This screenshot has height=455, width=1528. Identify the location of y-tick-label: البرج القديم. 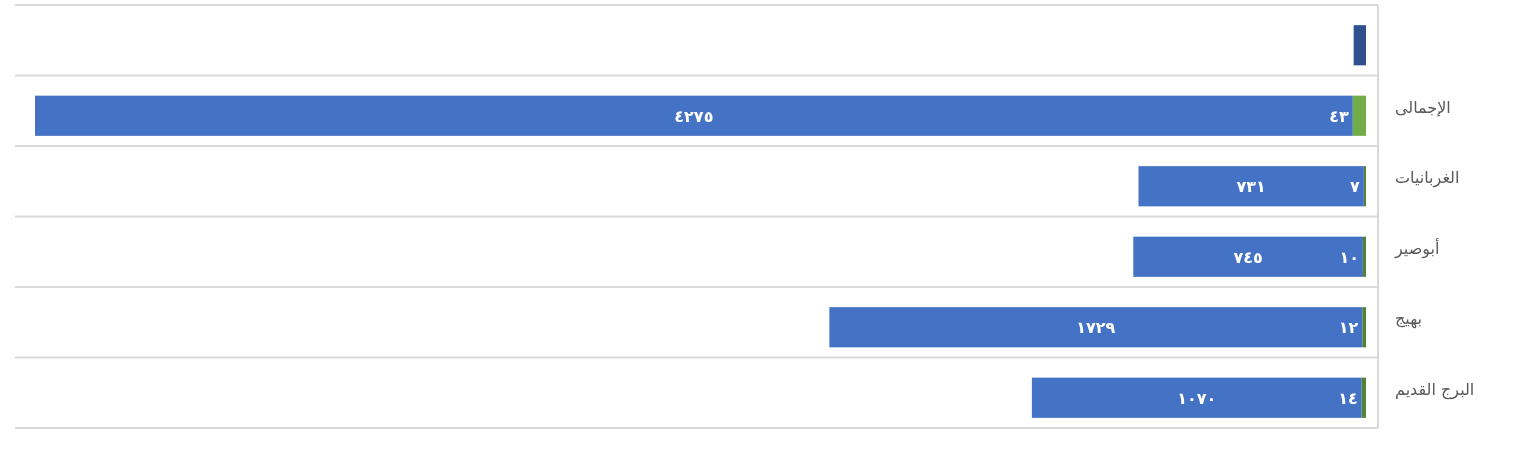
(1435, 389).